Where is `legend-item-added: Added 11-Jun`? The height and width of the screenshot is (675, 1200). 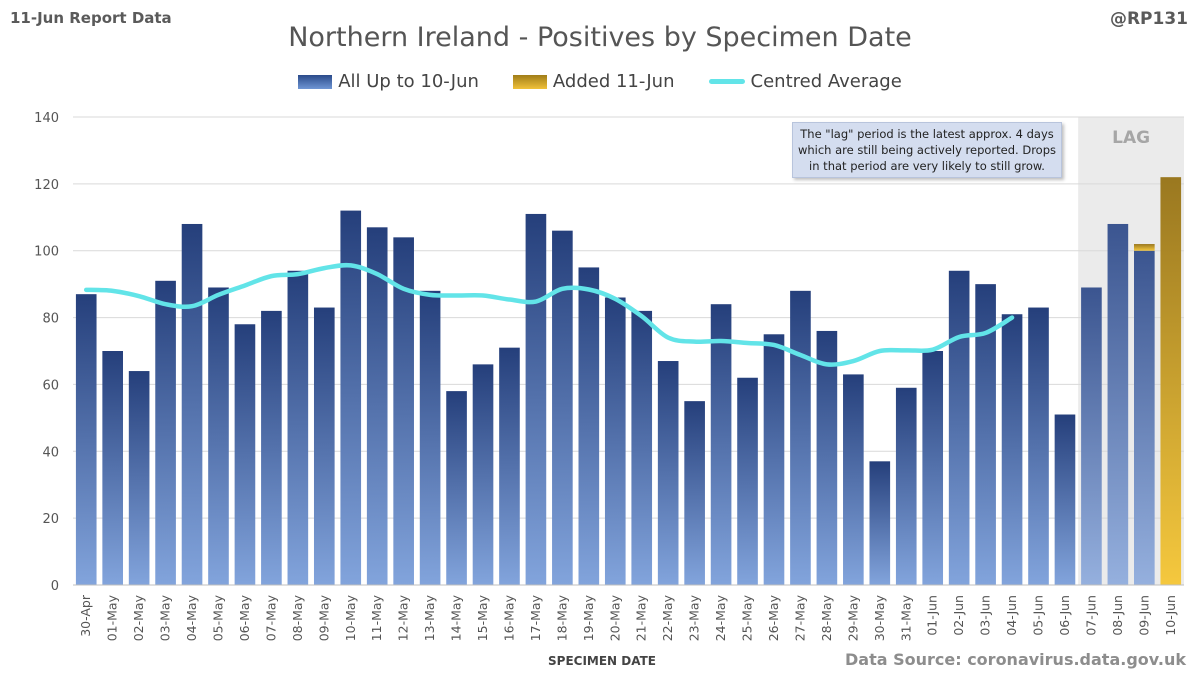
legend-item-added: Added 11-Jun is located at coordinates (593, 81).